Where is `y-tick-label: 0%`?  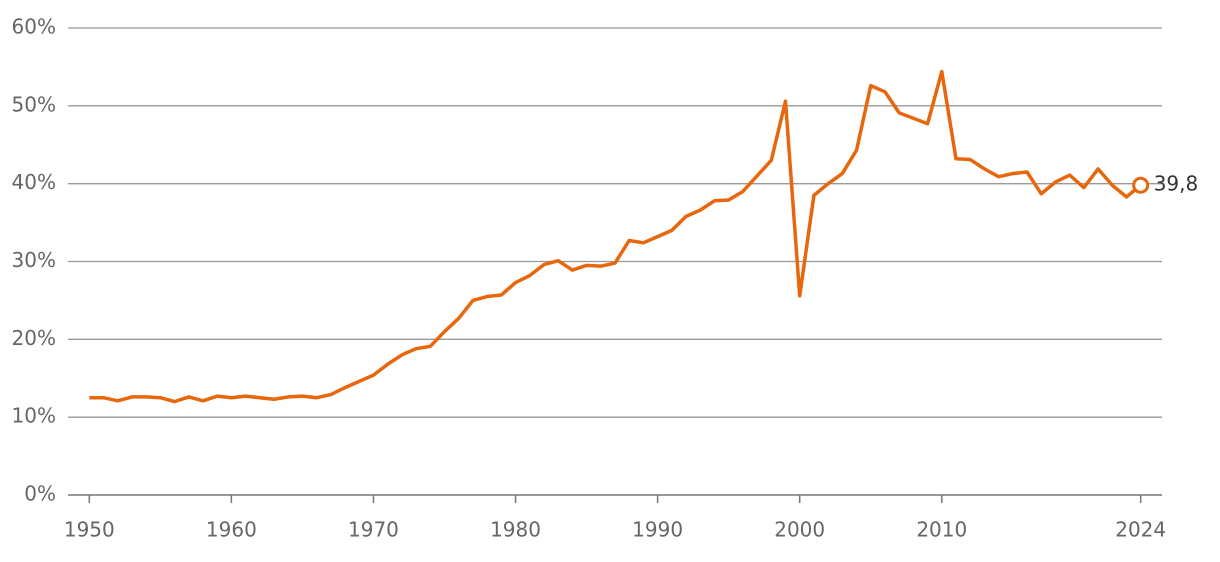
y-tick-label: 0% is located at coordinates (40, 494).